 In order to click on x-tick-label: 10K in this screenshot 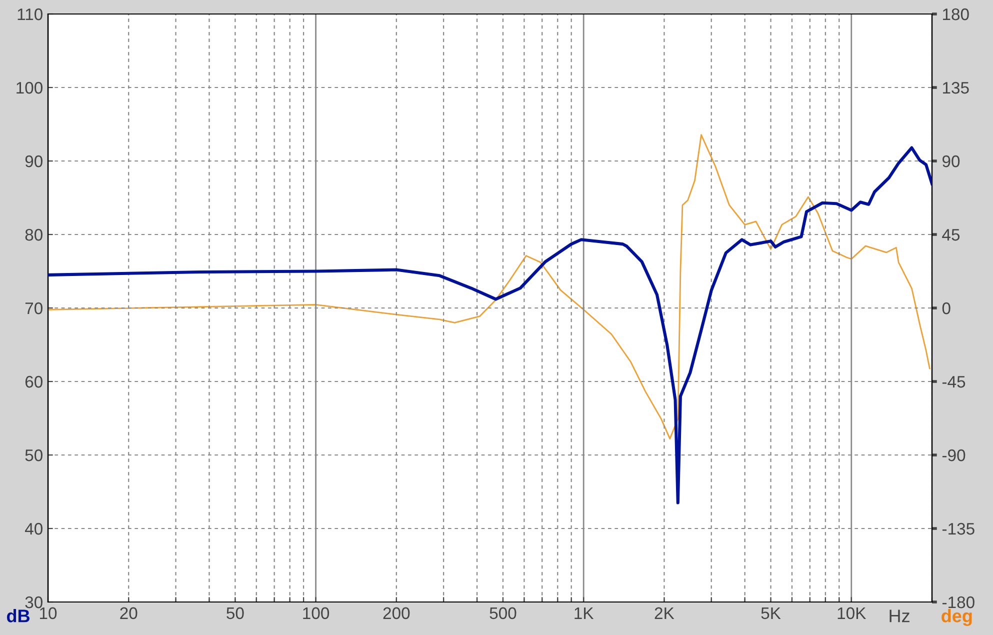, I will do `click(852, 613)`.